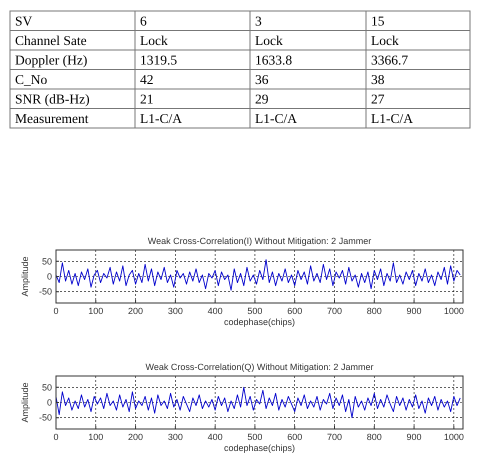 This screenshot has height=470, width=477. Describe the element at coordinates (147, 99) in the screenshot. I see `text: 21` at that location.